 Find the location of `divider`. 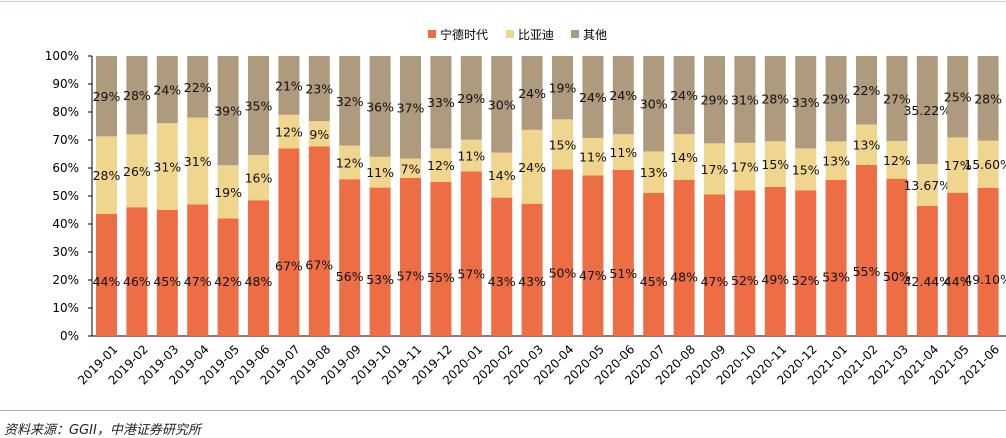

divider is located at coordinates (503, 410).